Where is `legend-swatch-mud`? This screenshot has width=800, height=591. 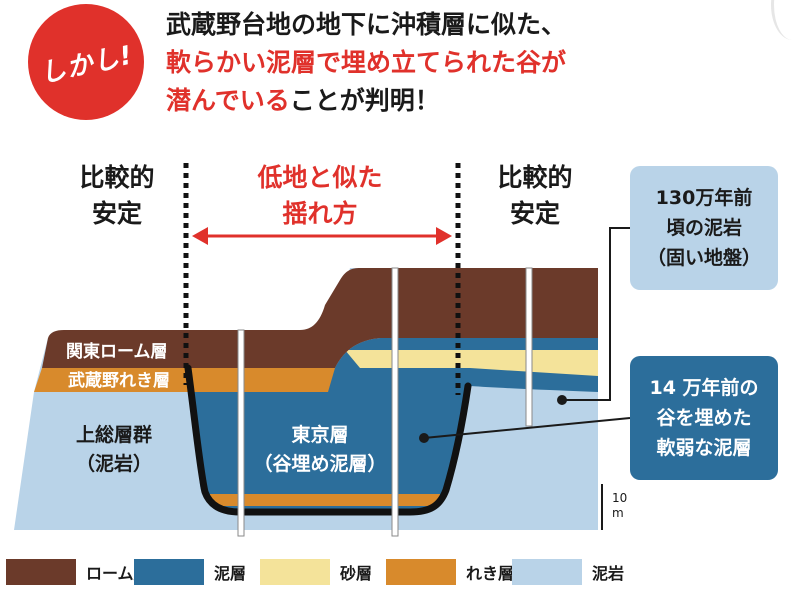 legend-swatch-mud is located at coordinates (169, 572).